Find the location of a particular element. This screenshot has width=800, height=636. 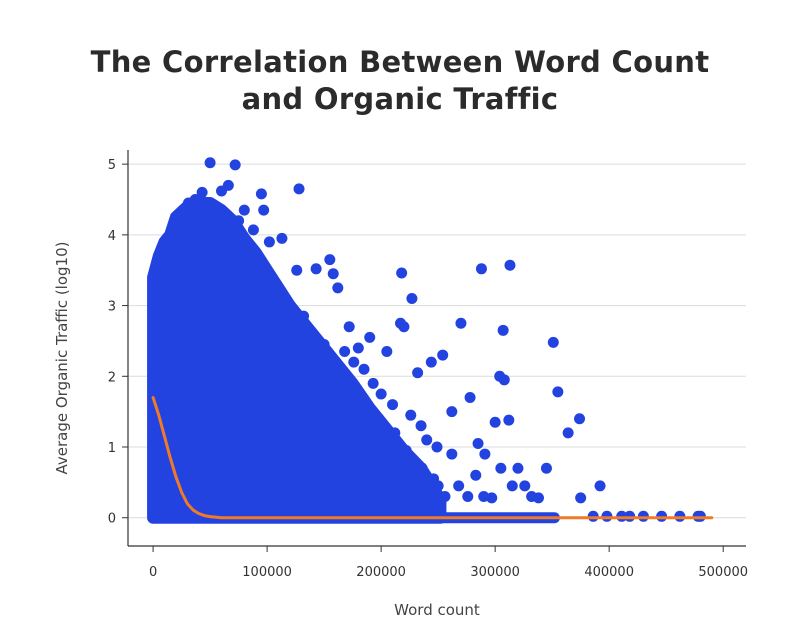

y-tick-label: 1 is located at coordinates (112, 448).